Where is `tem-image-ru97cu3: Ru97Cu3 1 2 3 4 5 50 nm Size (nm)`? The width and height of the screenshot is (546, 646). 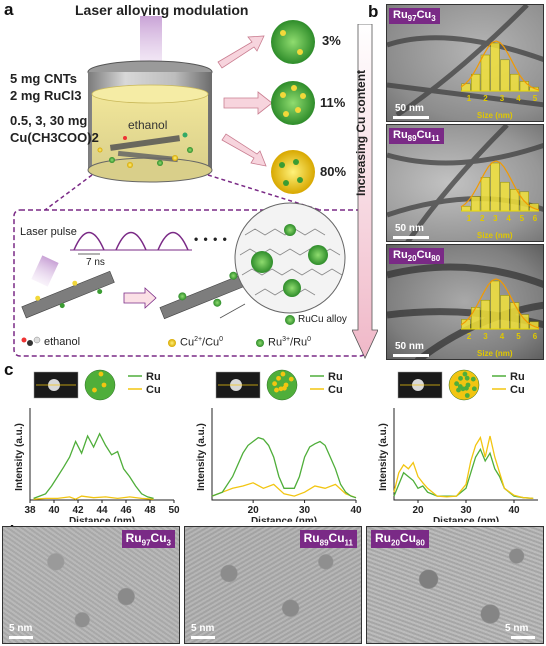
tem-image-ru97cu3: Ru97Cu3 1 2 3 4 5 50 nm Size (nm) is located at coordinates (465, 63).